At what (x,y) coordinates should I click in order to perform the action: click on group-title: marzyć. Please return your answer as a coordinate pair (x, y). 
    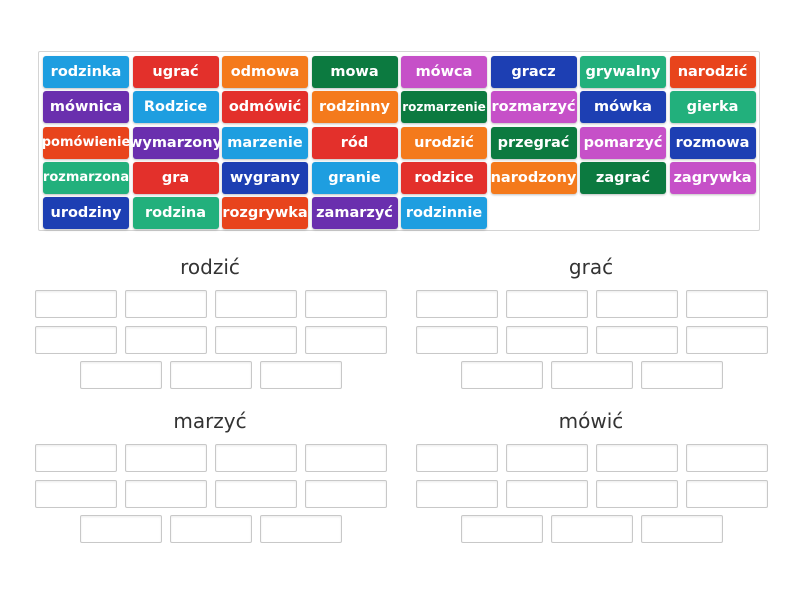
    Looking at the image, I should click on (210, 421).